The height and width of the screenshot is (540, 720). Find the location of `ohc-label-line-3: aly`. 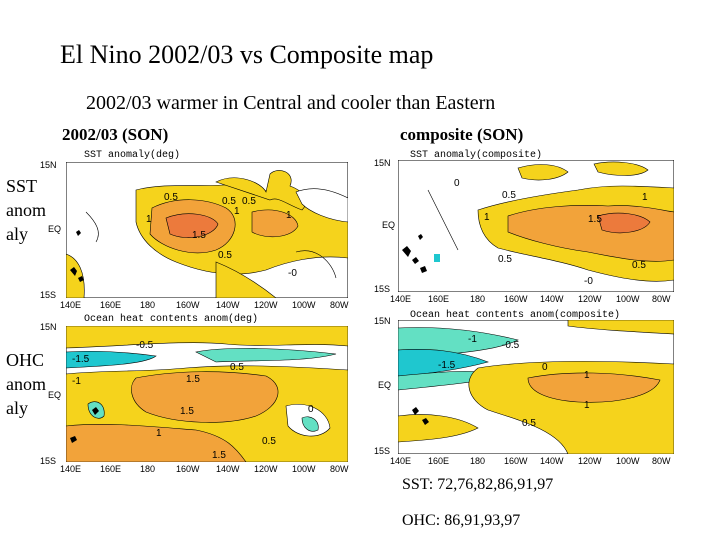

ohc-label-line-3: aly is located at coordinates (17, 408).